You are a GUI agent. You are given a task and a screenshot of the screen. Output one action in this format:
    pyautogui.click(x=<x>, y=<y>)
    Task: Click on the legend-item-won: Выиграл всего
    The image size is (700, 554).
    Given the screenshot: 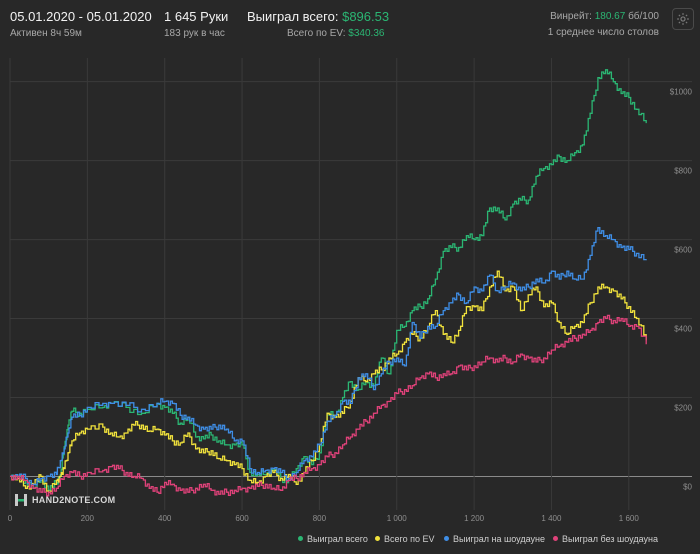 What is the action you would take?
    pyautogui.click(x=333, y=539)
    